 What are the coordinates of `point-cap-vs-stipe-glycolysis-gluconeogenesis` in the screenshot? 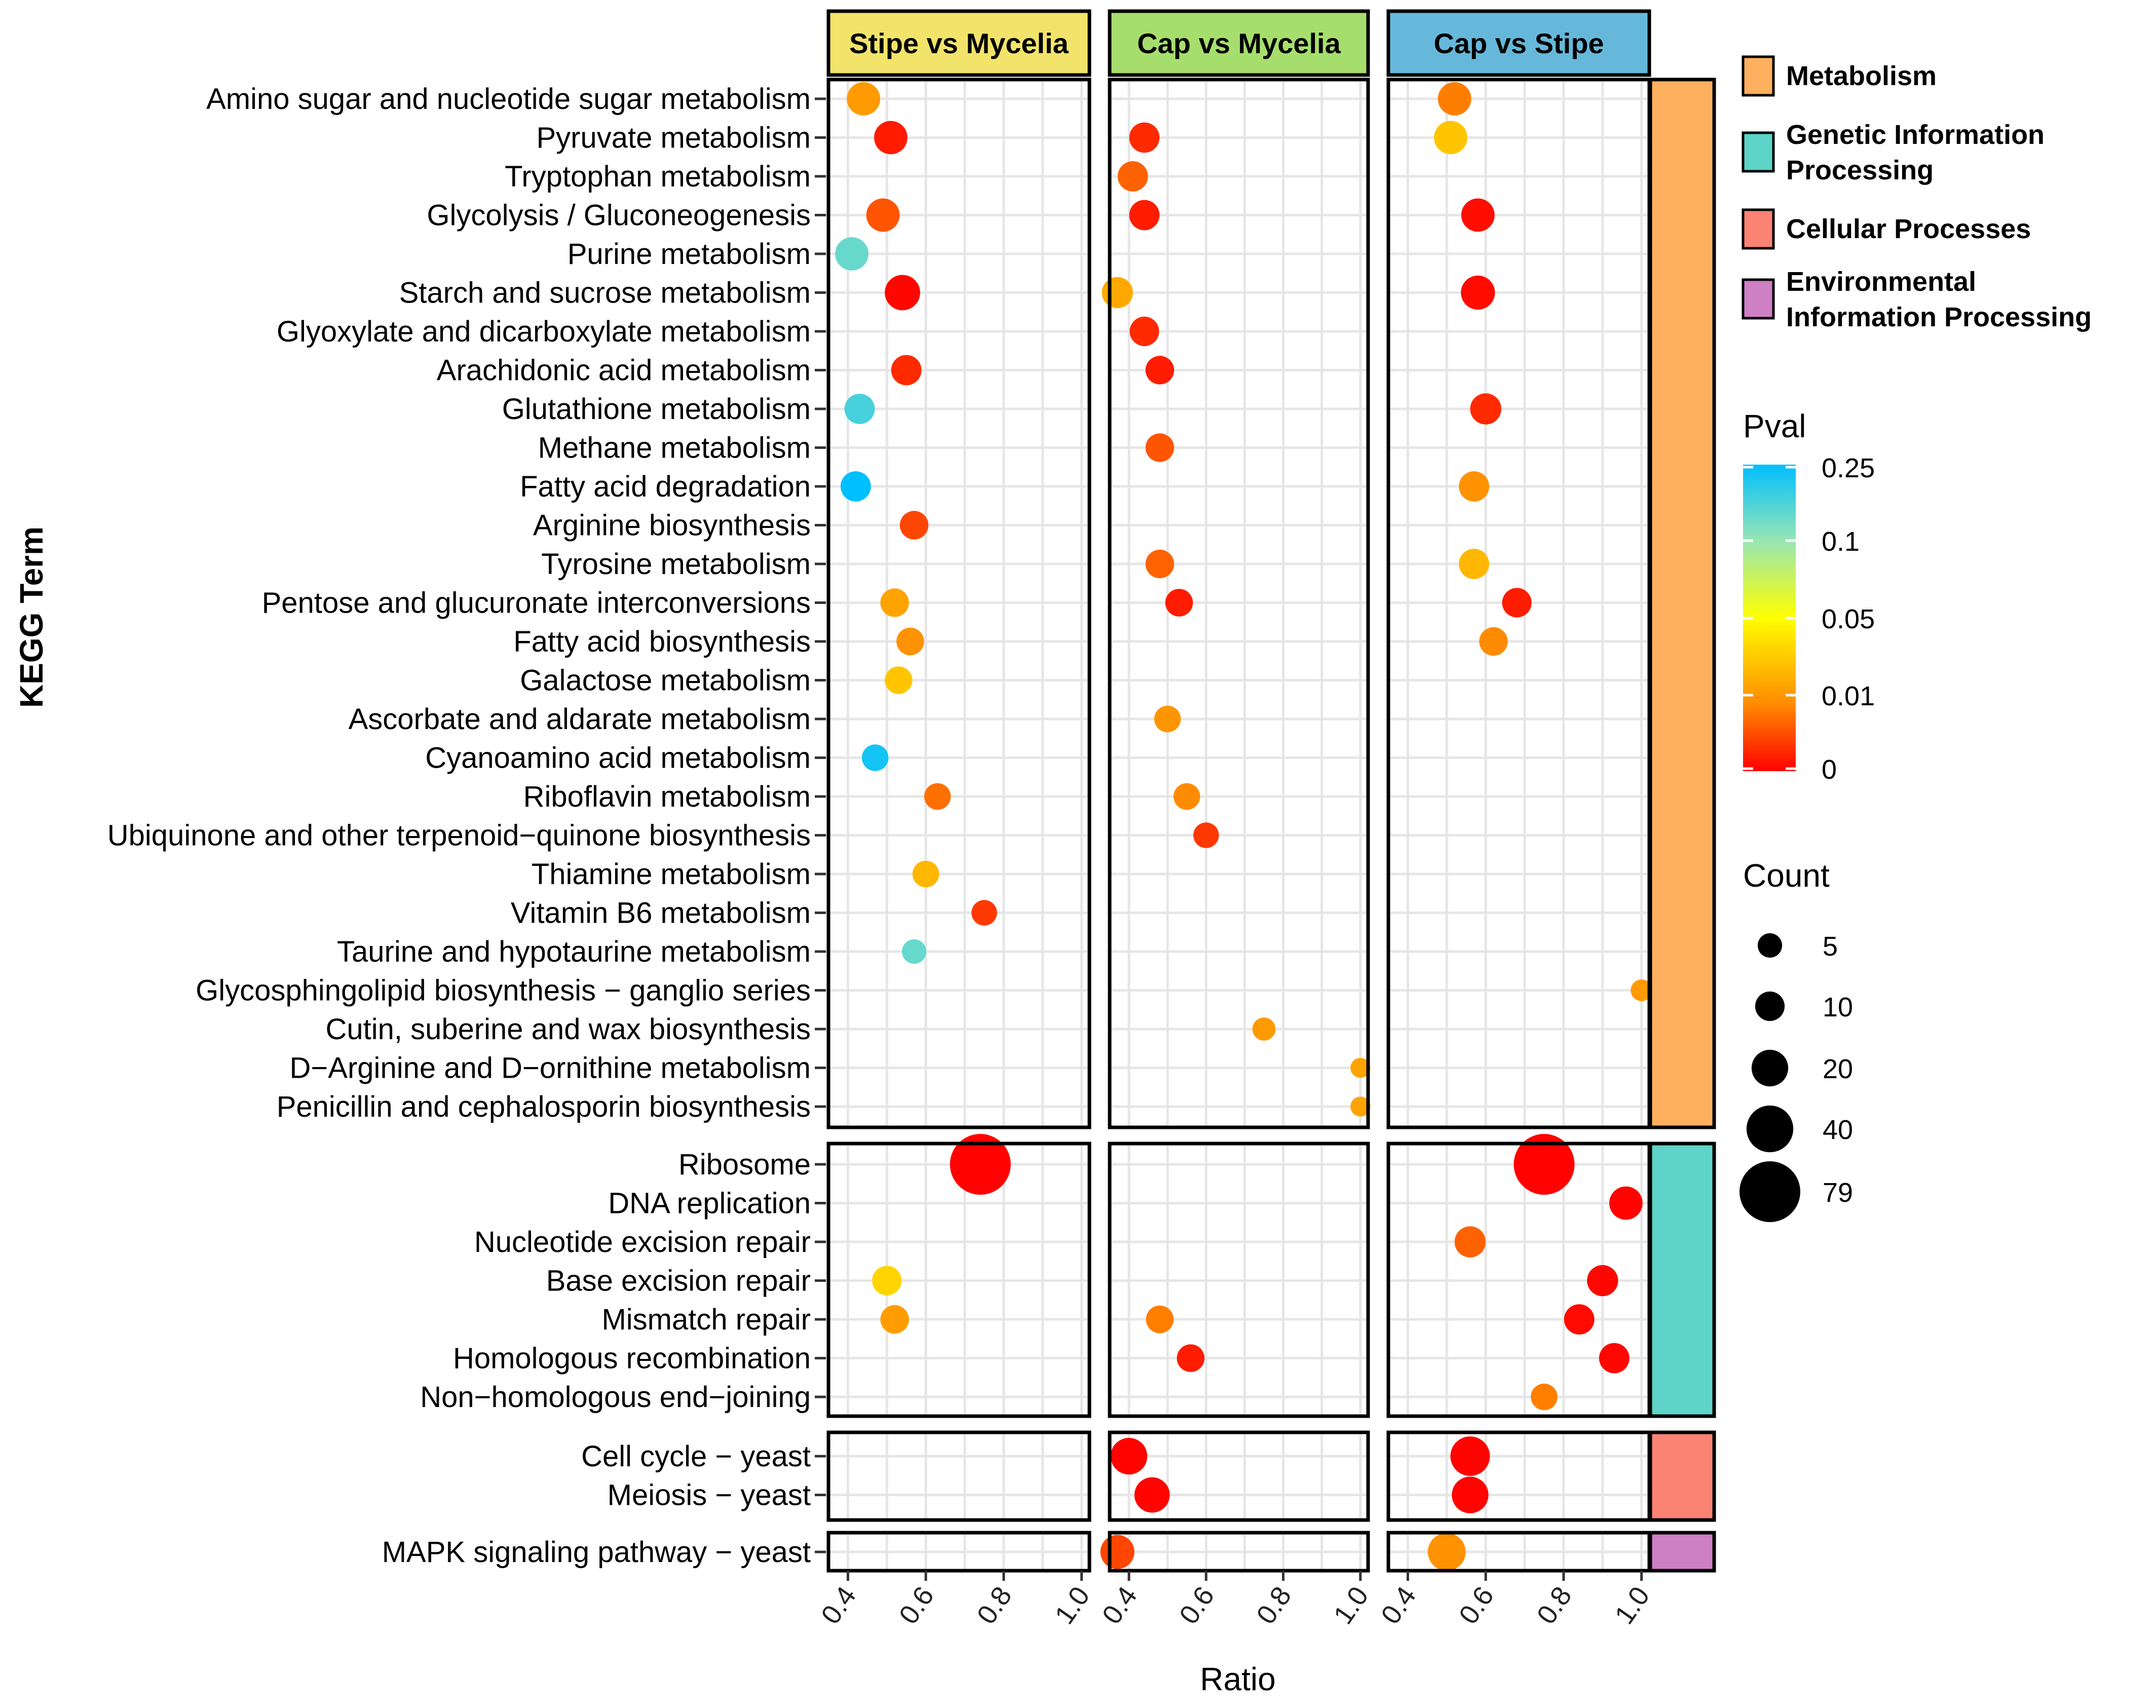 It's located at (1478, 215).